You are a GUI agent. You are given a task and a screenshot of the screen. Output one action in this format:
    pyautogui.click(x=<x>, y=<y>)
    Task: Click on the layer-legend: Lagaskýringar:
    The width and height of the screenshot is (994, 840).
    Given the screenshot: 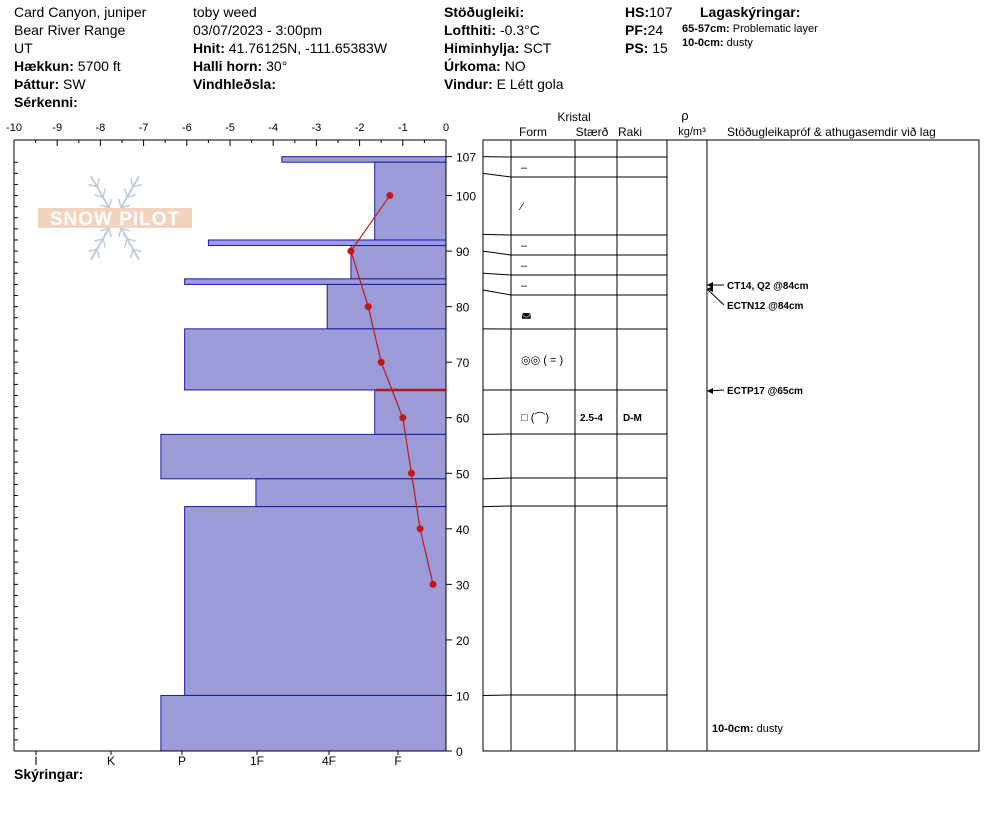 What is the action you would take?
    pyautogui.click(x=750, y=12)
    